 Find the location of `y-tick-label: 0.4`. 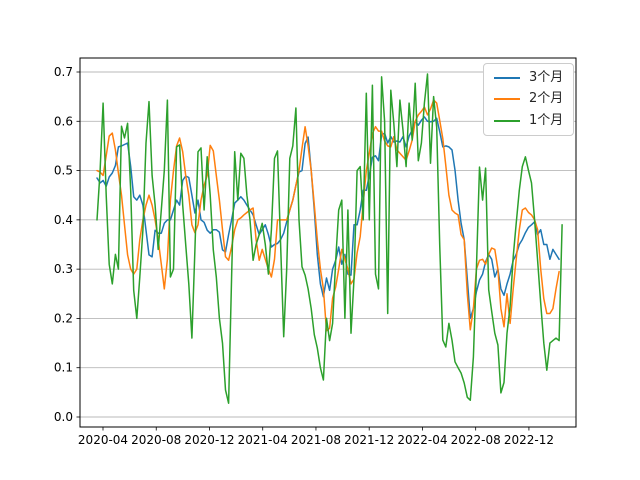

y-tick-label: 0.4 is located at coordinates (63, 220).